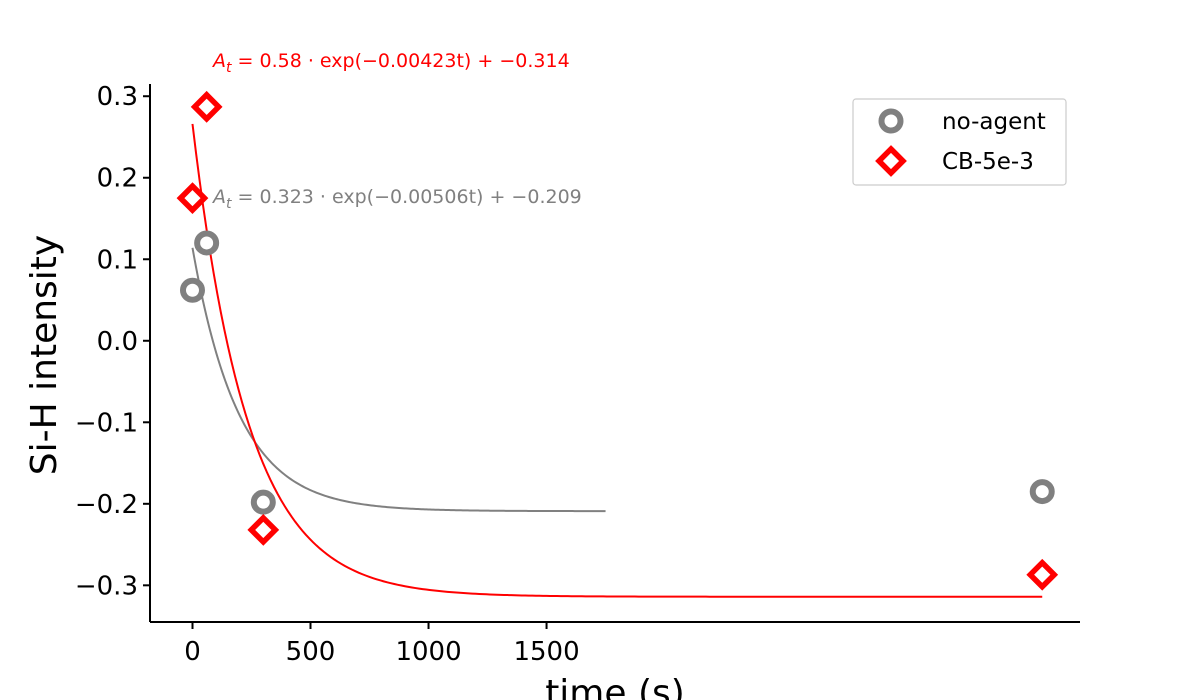  Describe the element at coordinates (106, 423) in the screenshot. I see `y-tick-label: −0.1` at that location.